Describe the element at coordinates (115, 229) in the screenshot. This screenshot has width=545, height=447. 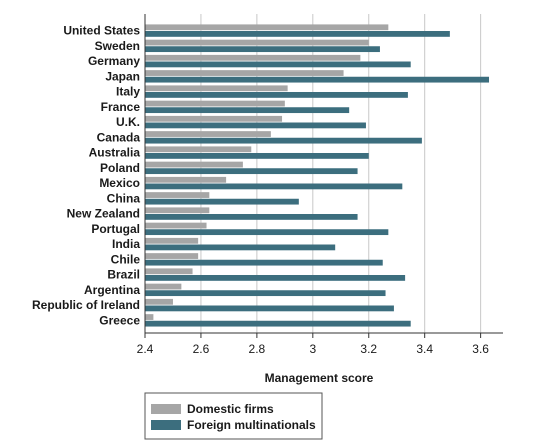
I see `category-label: Portugal` at that location.